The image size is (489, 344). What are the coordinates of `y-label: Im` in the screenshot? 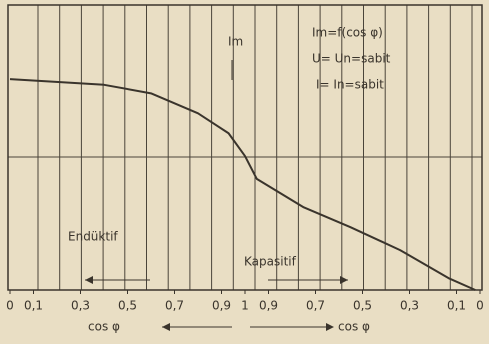 It's located at (235, 42).